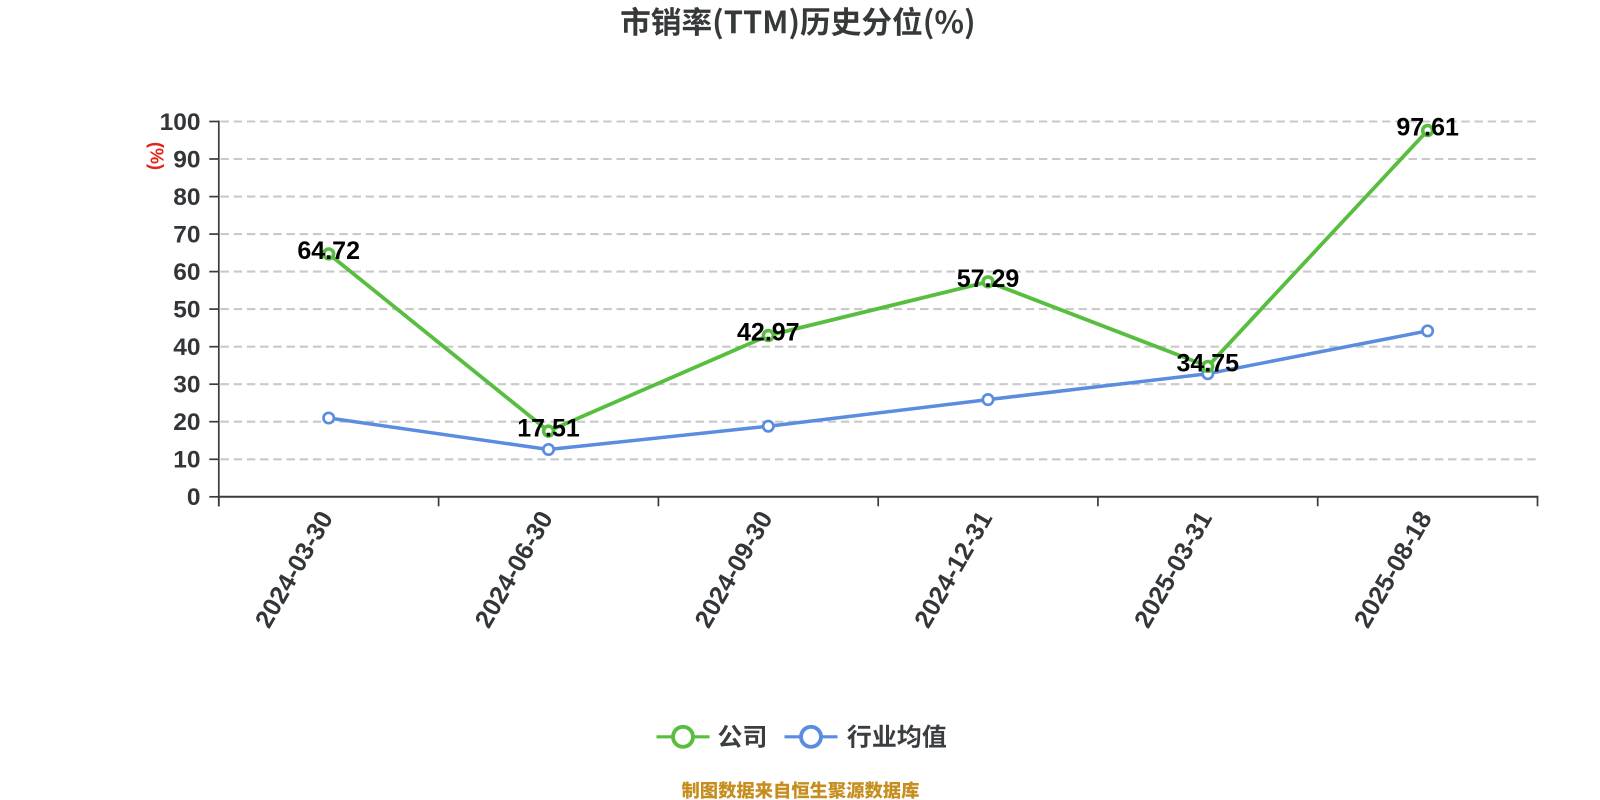  Describe the element at coordinates (186, 159) in the screenshot. I see `svg-text: 90` at that location.